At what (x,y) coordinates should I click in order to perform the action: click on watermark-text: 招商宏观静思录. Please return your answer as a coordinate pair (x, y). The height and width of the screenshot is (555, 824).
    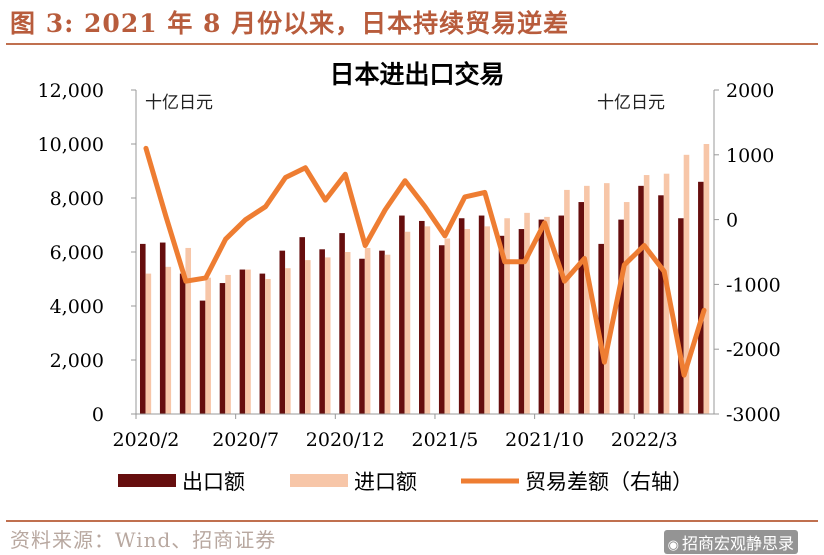
    Looking at the image, I should click on (737, 543).